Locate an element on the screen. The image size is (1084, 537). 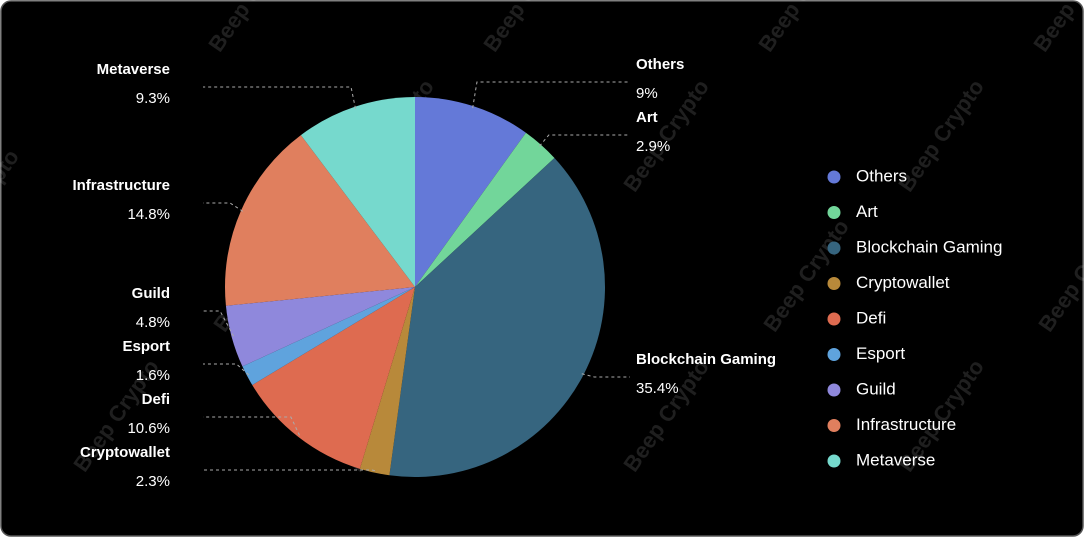
slice-value-label: 10.6% is located at coordinates (148, 428).